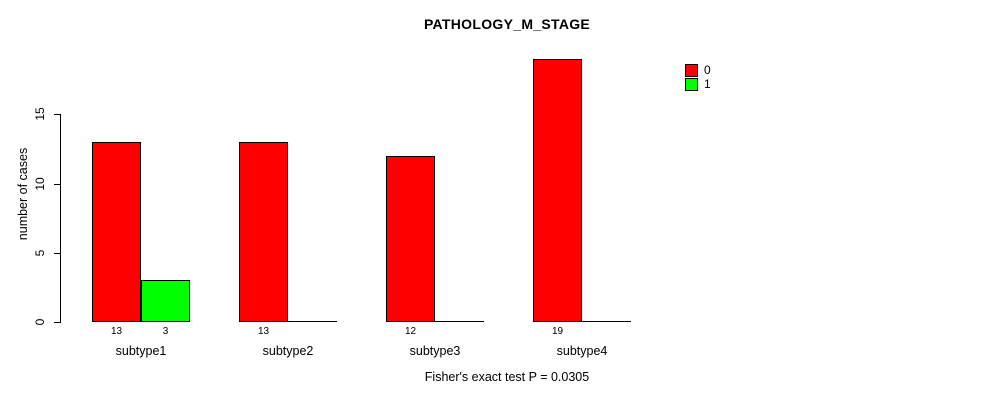  Describe the element at coordinates (116, 331) in the screenshot. I see `bar-value-subtype1-series-0: 13` at that location.